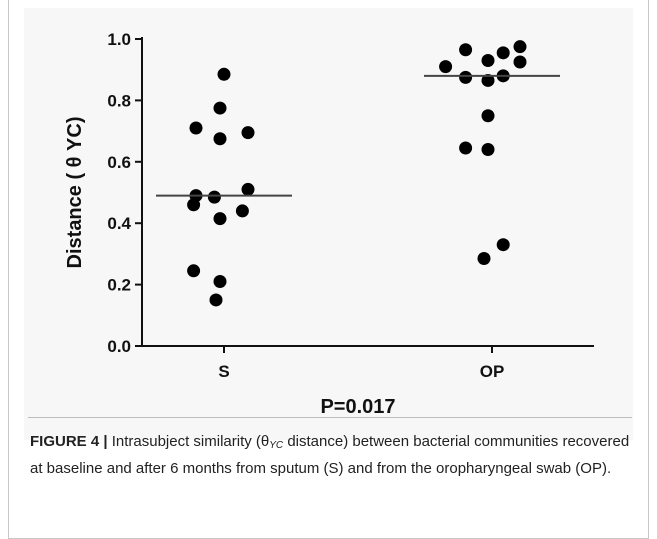 This screenshot has width=657, height=539. What do you see at coordinates (188, 441) in the screenshot?
I see `caption-text-pre: Intrasubject similarity (θ` at bounding box center [188, 441].